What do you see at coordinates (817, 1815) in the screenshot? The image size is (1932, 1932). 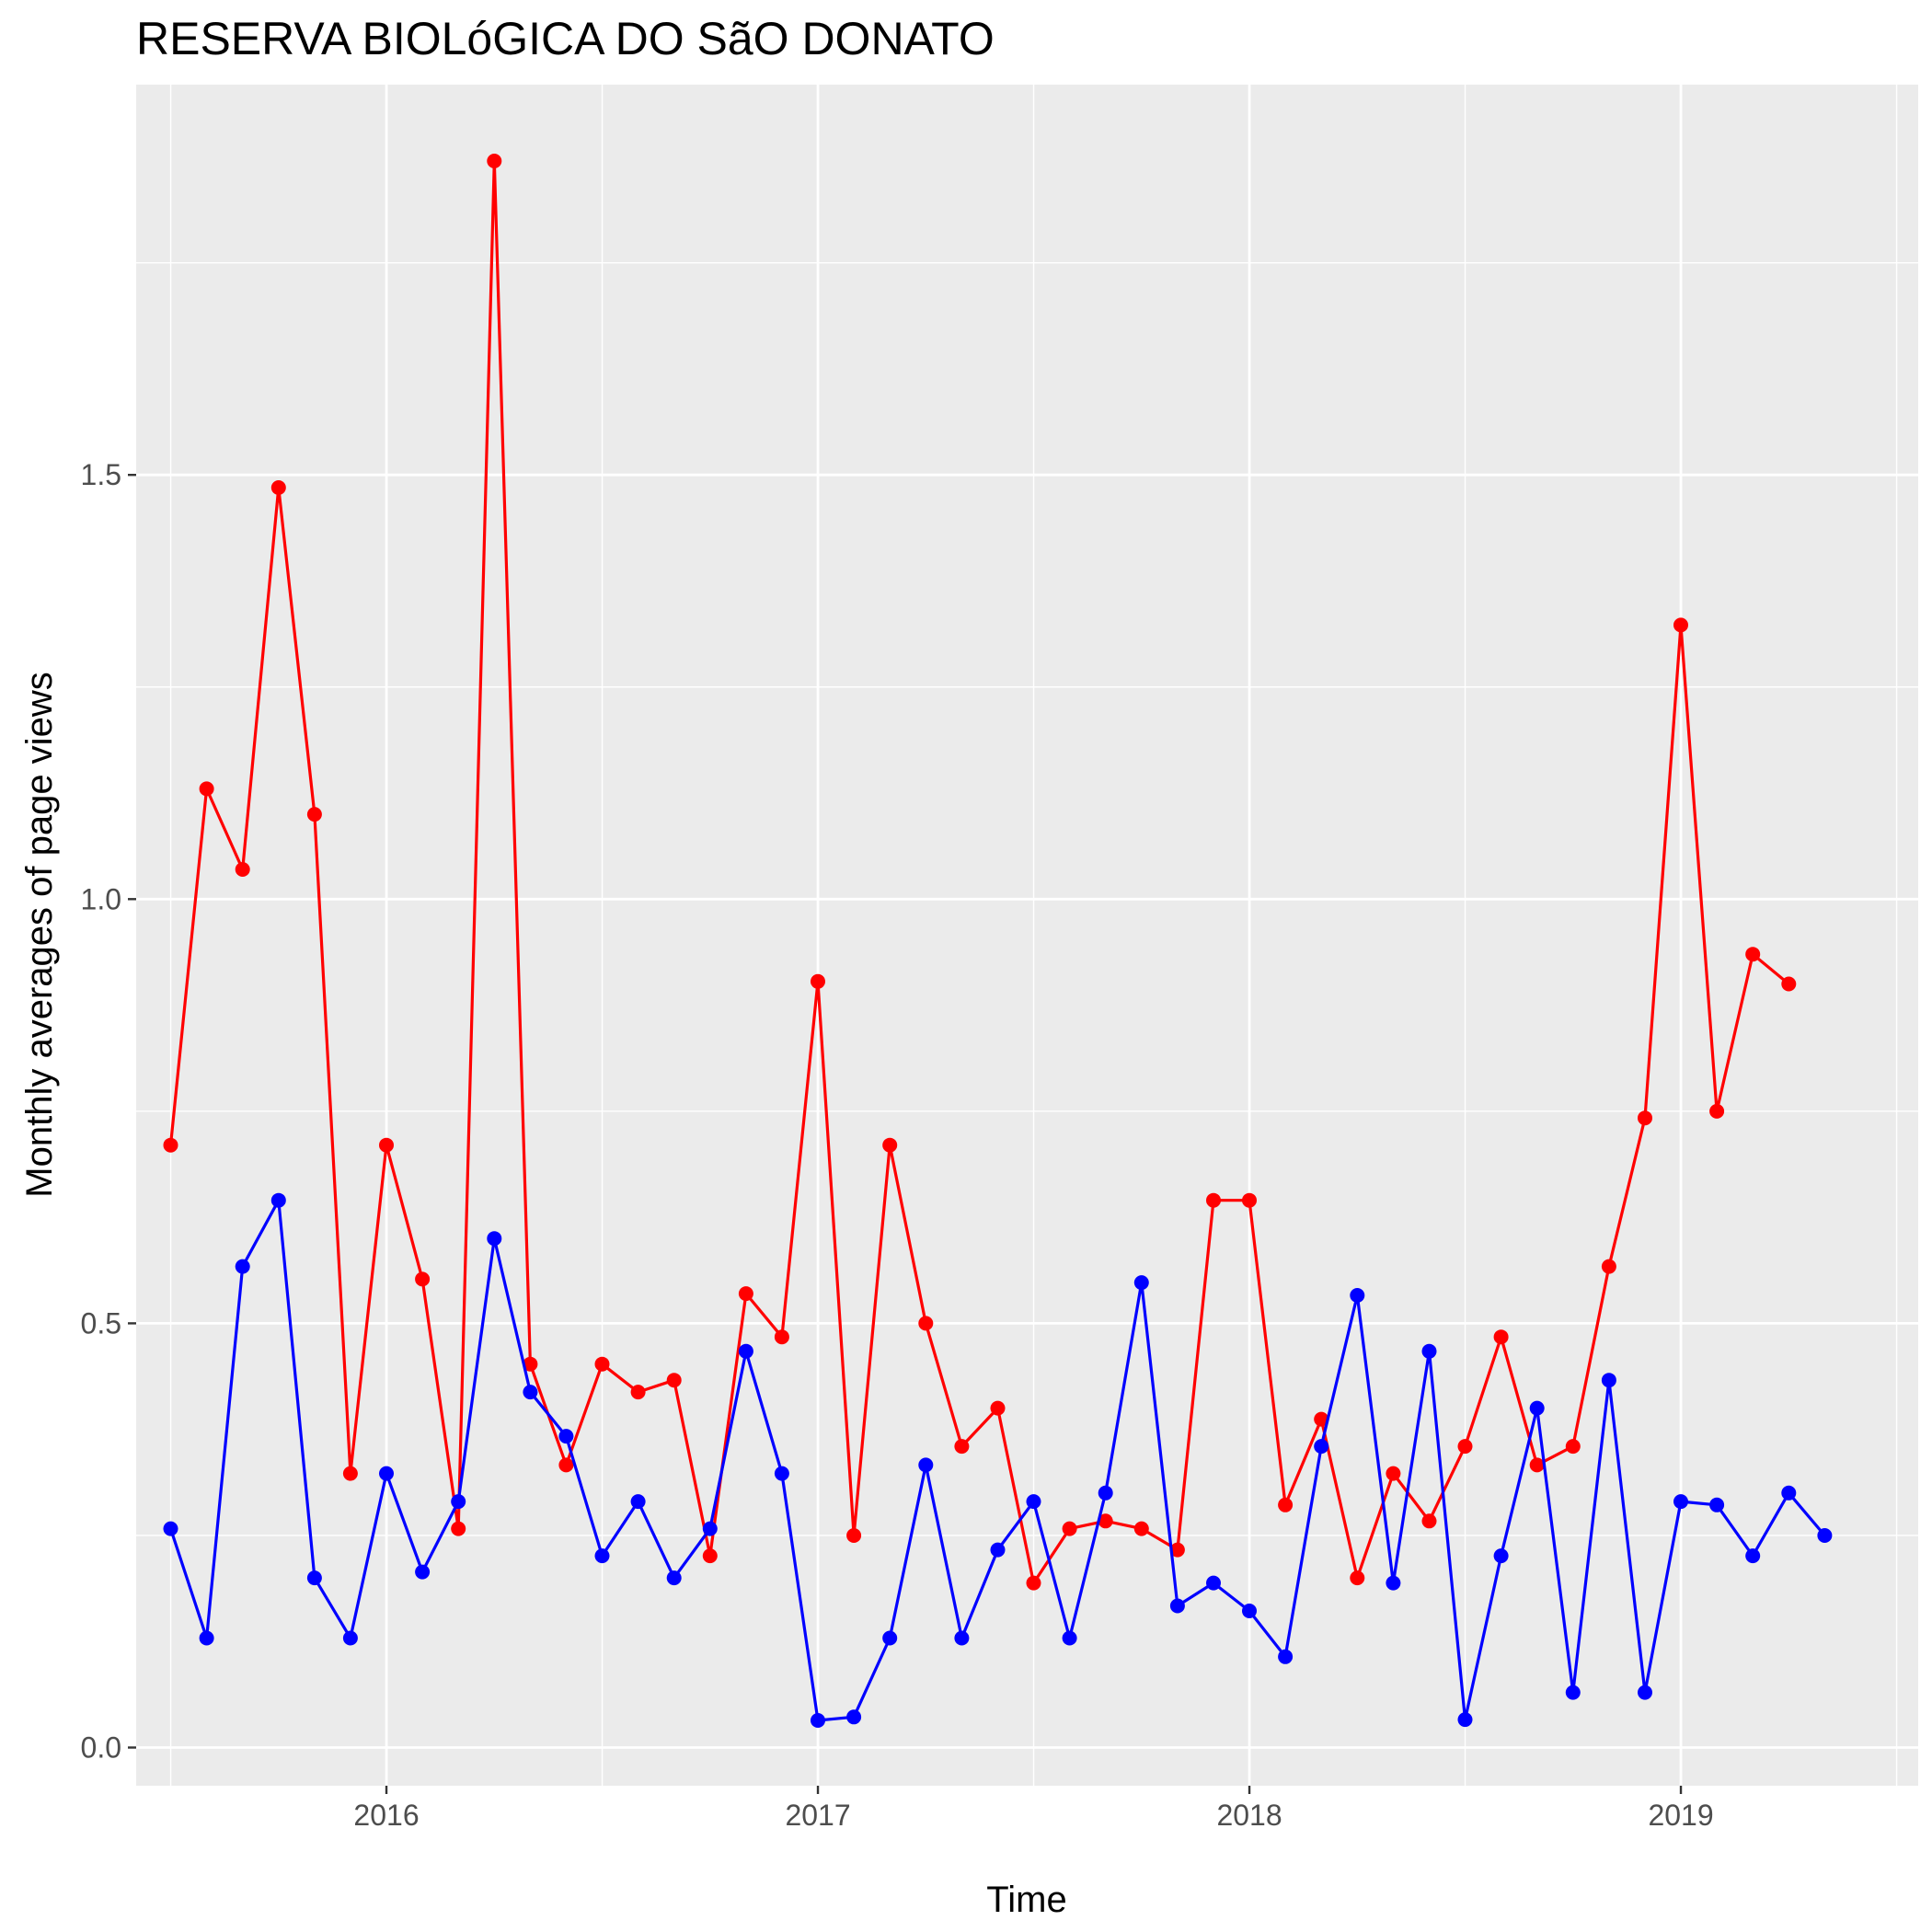 I see `x-tick-label: 2017` at bounding box center [817, 1815].